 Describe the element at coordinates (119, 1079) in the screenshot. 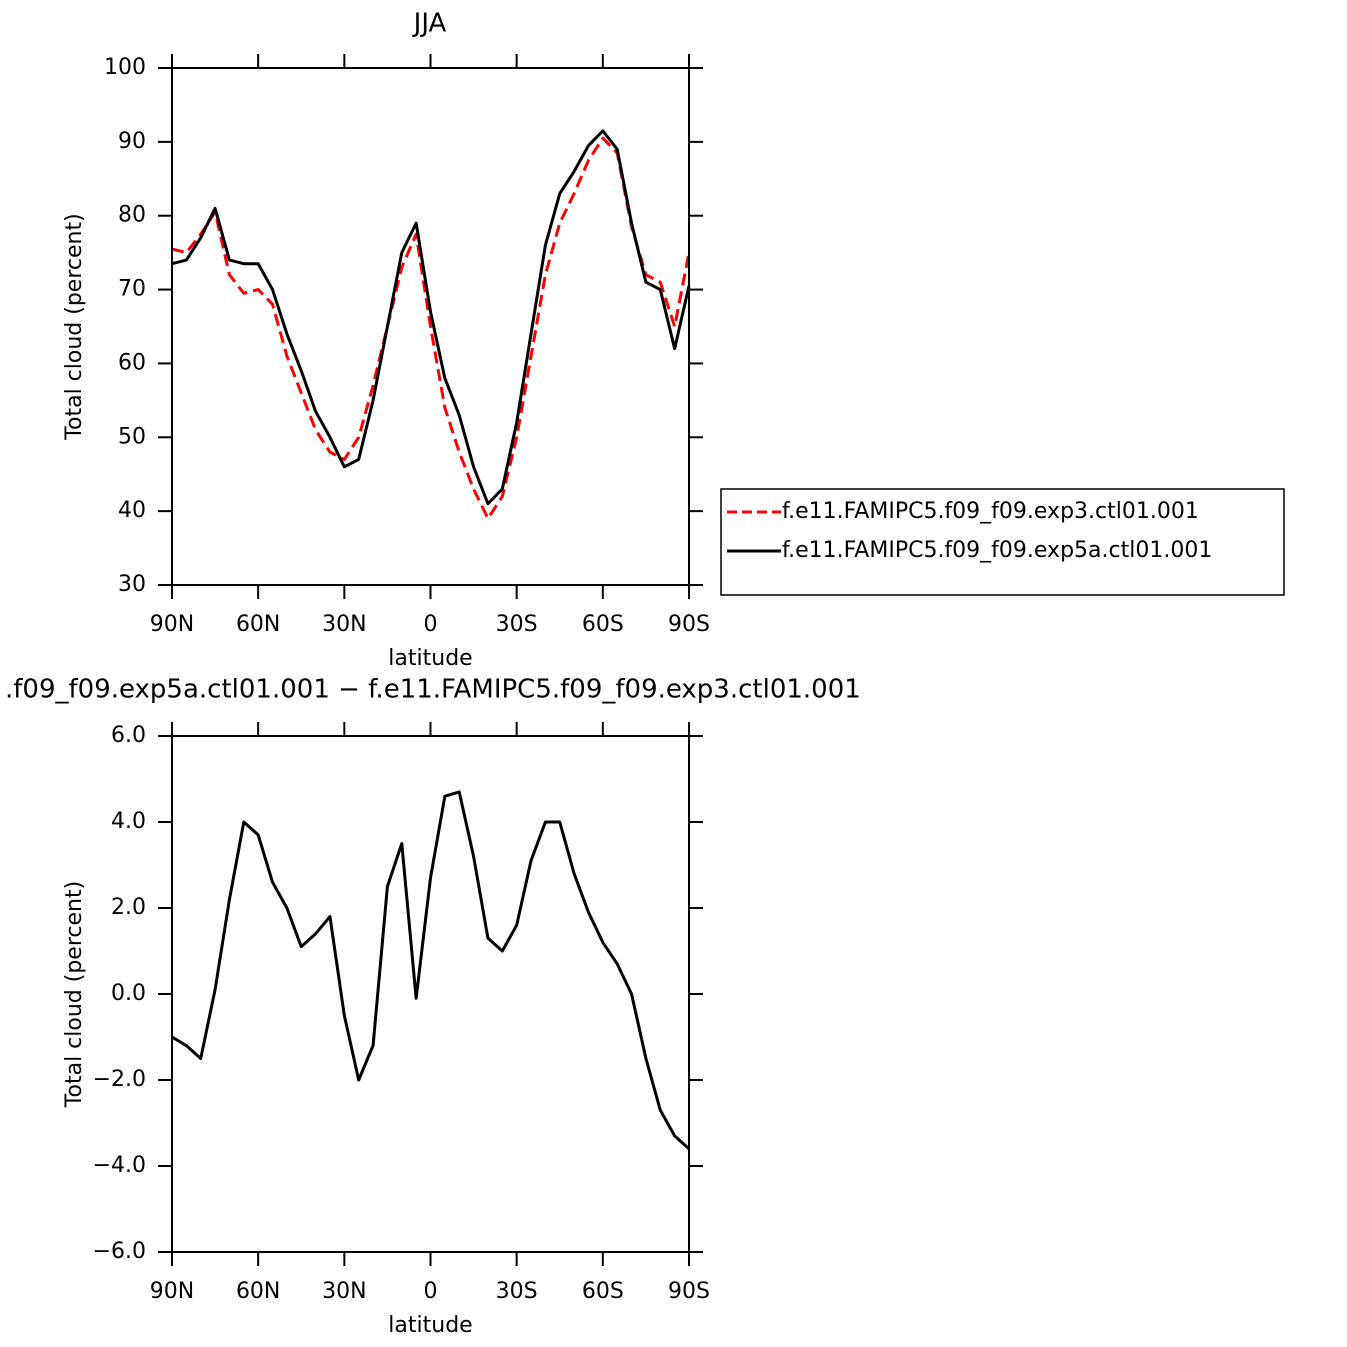

I see `y-tick-label: −2.0` at that location.